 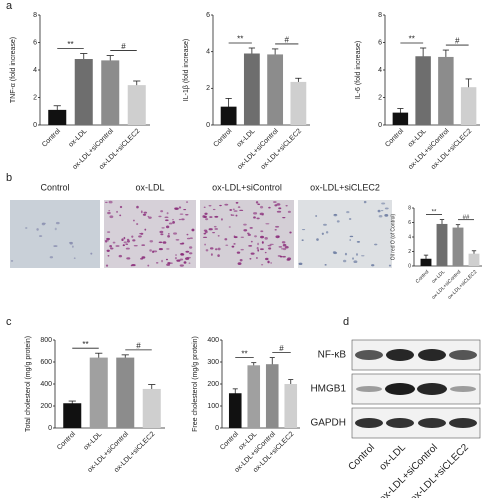 I want to click on blot-row-label: NF-κB, so click(x=332, y=355).